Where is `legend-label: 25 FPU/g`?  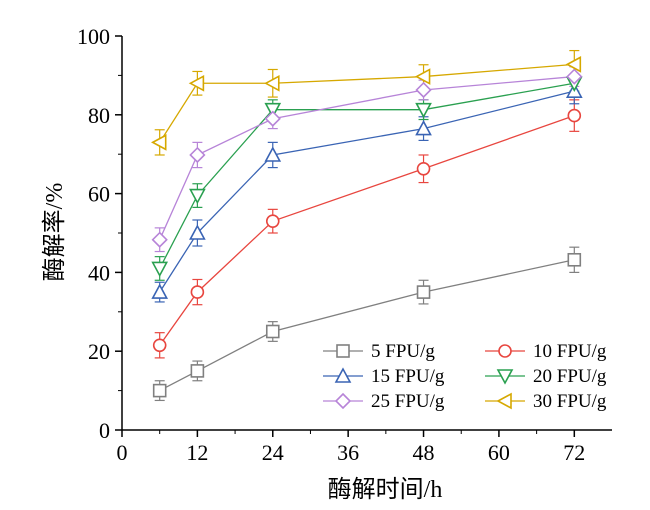 legend-label: 25 FPU/g is located at coordinates (408, 401).